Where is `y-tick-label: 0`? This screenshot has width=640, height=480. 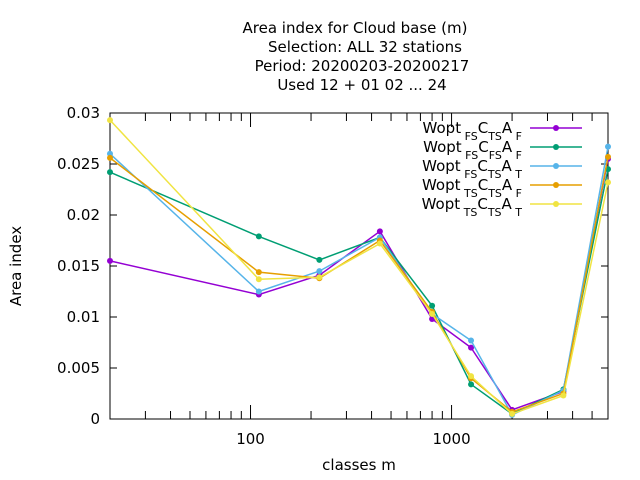
y-tick-label: 0 is located at coordinates (95, 419).